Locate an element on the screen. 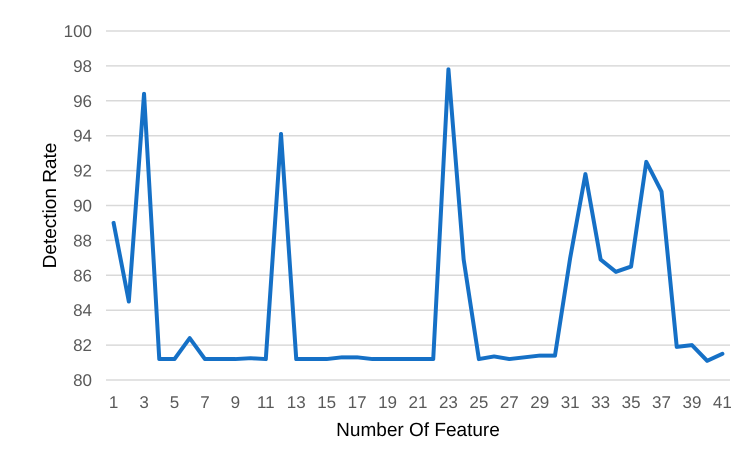 Image resolution: width=742 pixels, height=450 pixels. x-tick-label: 39 is located at coordinates (692, 402).